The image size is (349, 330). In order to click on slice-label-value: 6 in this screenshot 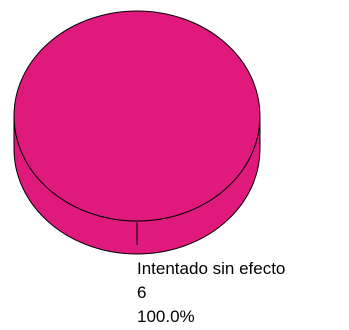, I will do `click(141, 292)`.